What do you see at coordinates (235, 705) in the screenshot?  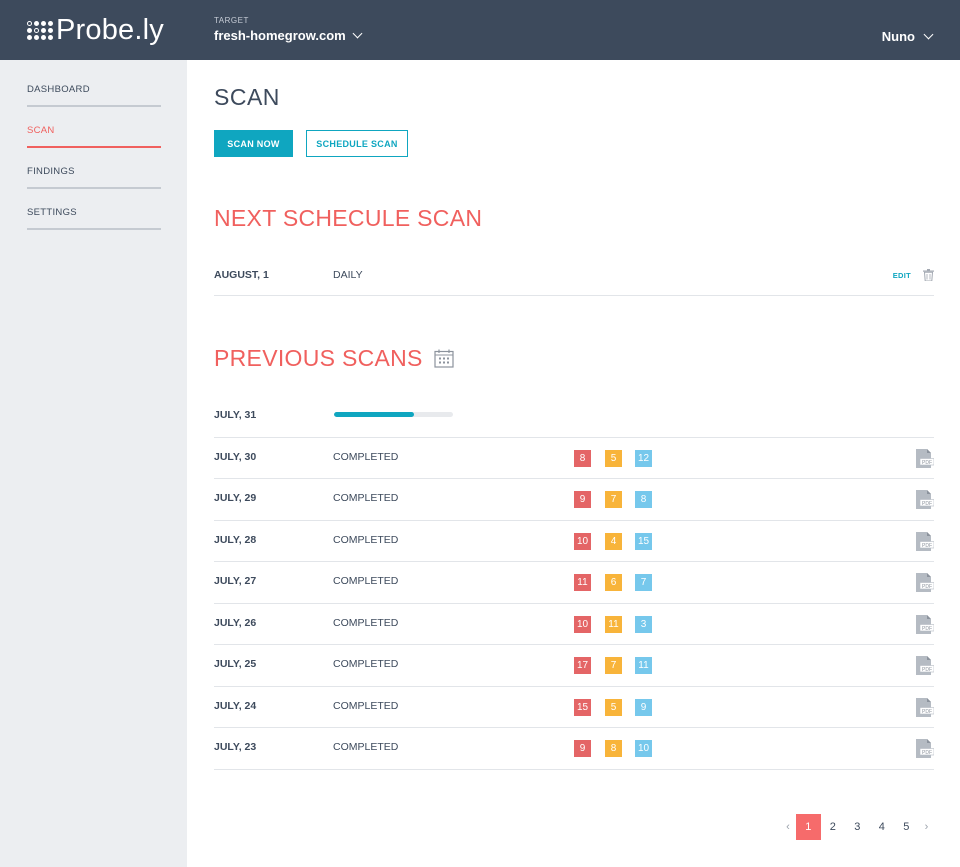 I see `scan-date: JULY, 24` at bounding box center [235, 705].